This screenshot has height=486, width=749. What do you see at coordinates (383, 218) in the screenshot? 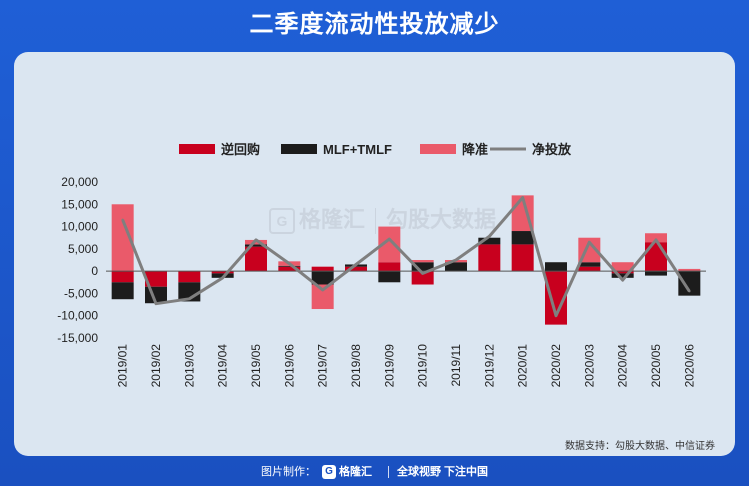
I see `watermark: G 格隆汇 勾股大数据` at bounding box center [383, 218].